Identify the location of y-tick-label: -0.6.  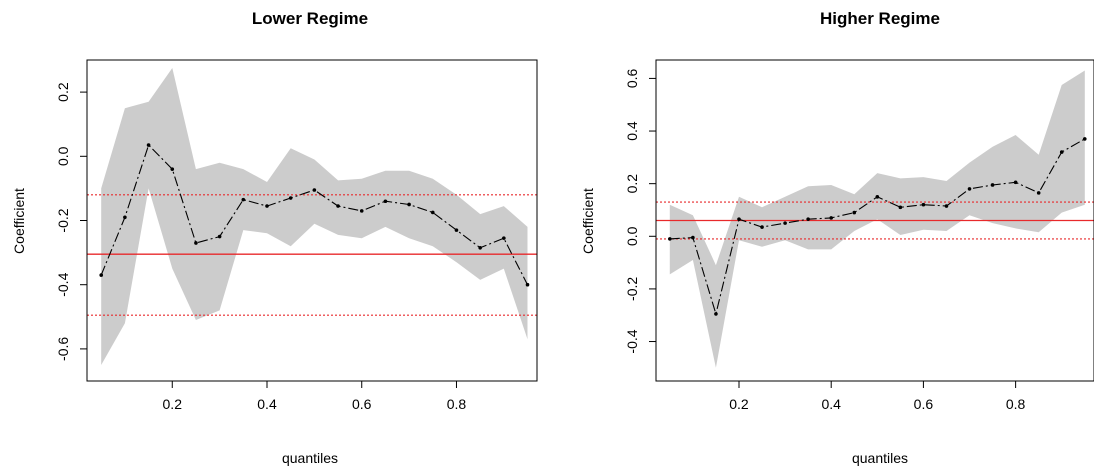
(63, 349).